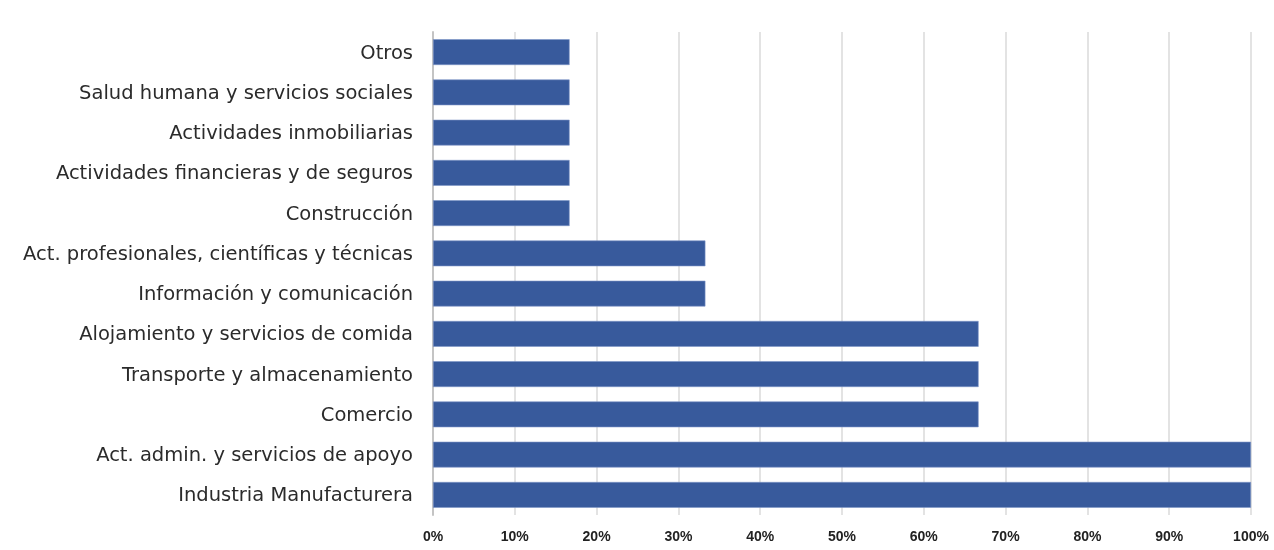 Image resolution: width=1274 pixels, height=550 pixels. I want to click on y-tick-label: Salud humana y servicios sociales, so click(246, 92).